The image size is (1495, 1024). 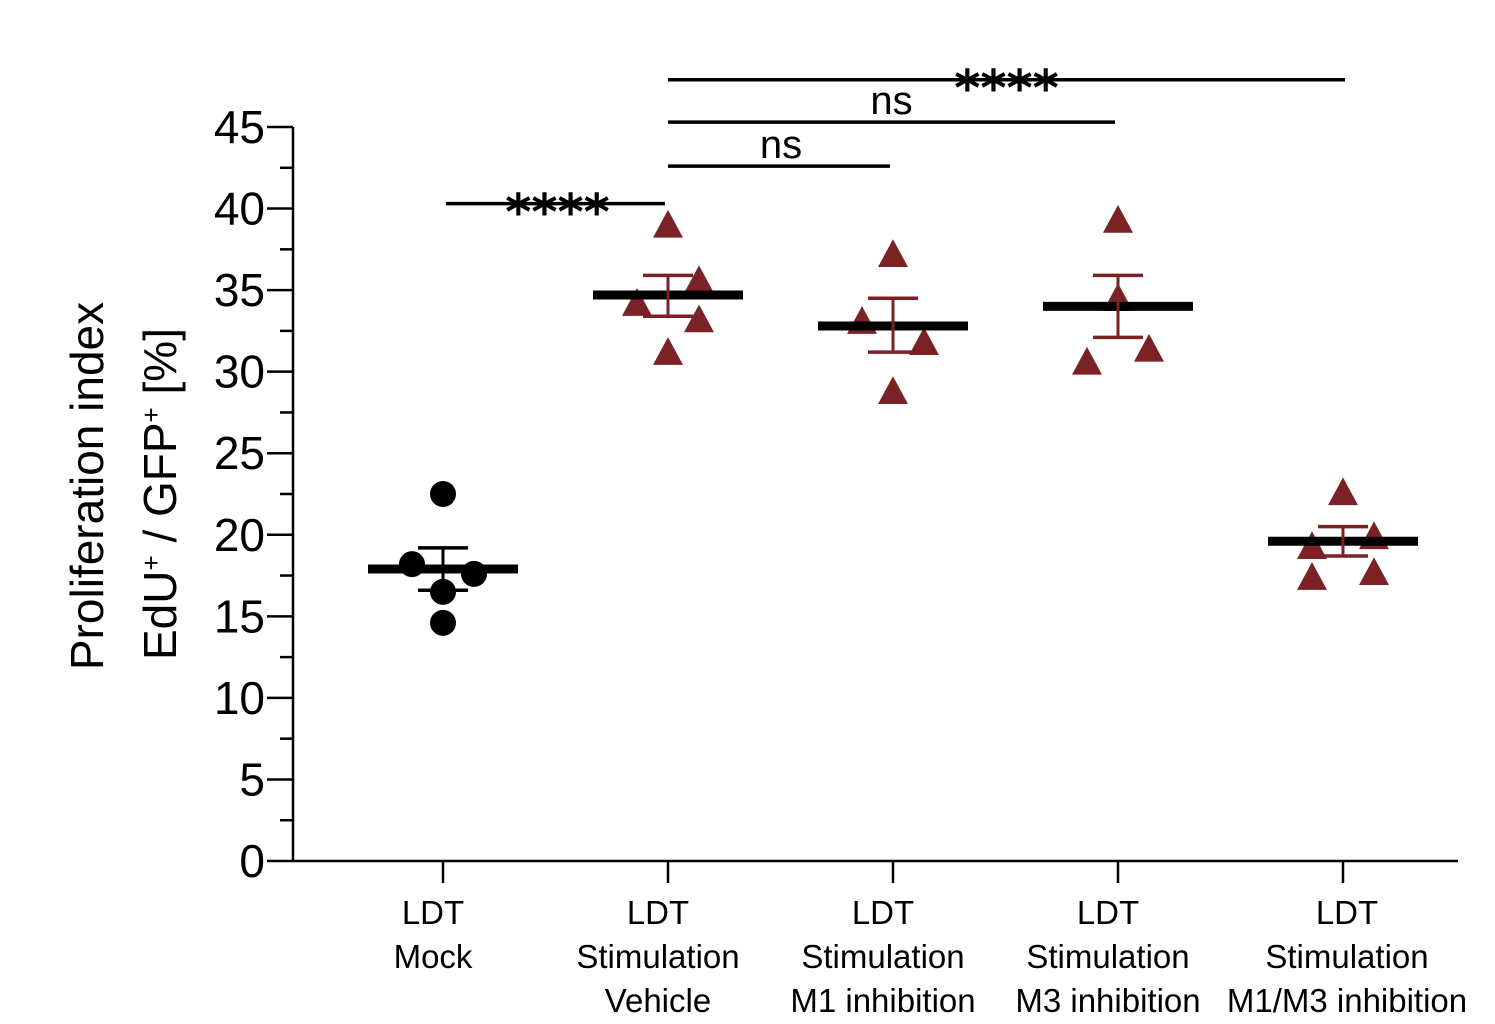 What do you see at coordinates (239, 372) in the screenshot?
I see `y-tick-label: 30` at bounding box center [239, 372].